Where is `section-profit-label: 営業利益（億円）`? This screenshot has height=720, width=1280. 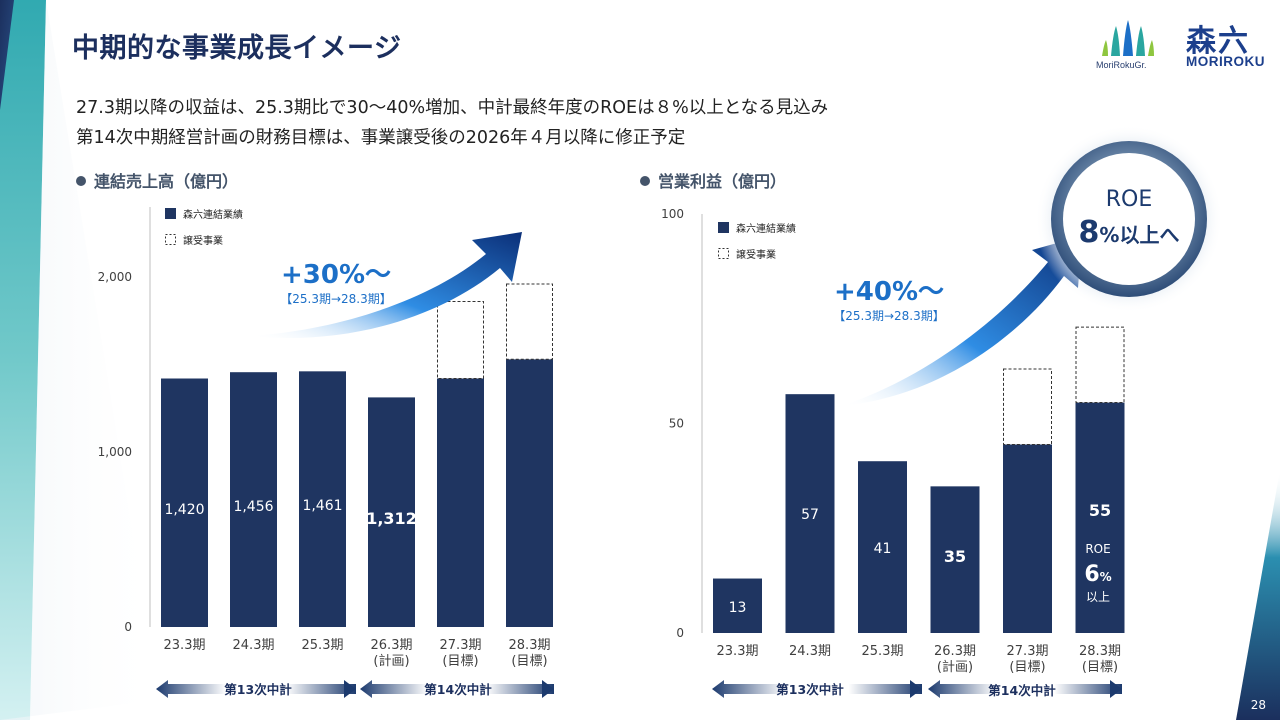 section-profit-label: 営業利益（億円） is located at coordinates (722, 181).